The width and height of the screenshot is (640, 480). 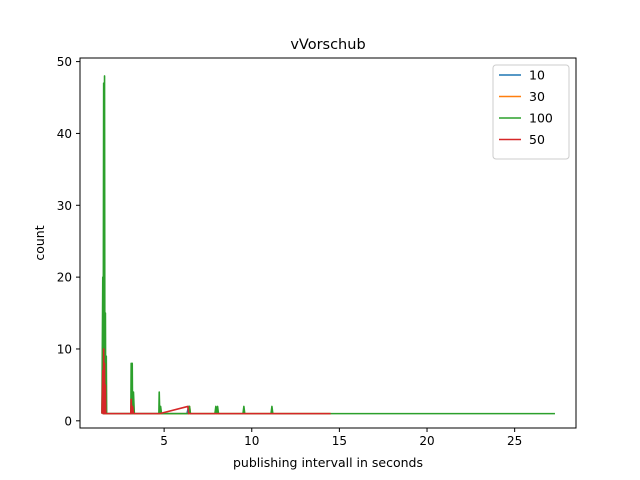 I want to click on x-axis-label: publishing intervall in seconds, so click(x=328, y=462).